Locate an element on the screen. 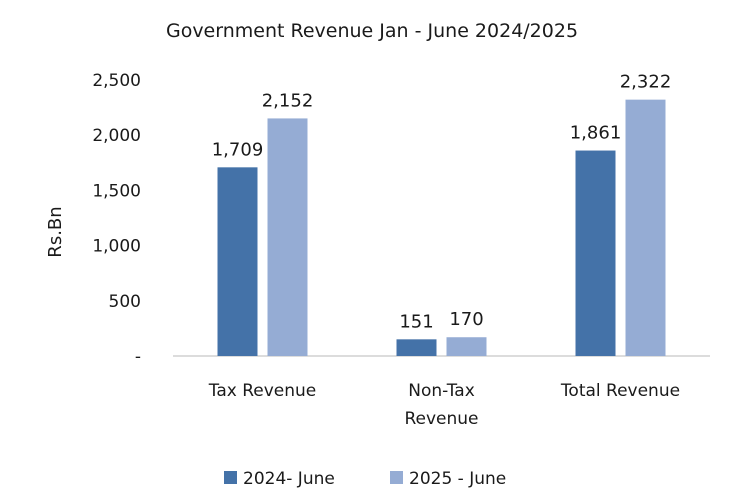 The image size is (750, 504). y-tick-label: 2,500 is located at coordinates (116, 81).